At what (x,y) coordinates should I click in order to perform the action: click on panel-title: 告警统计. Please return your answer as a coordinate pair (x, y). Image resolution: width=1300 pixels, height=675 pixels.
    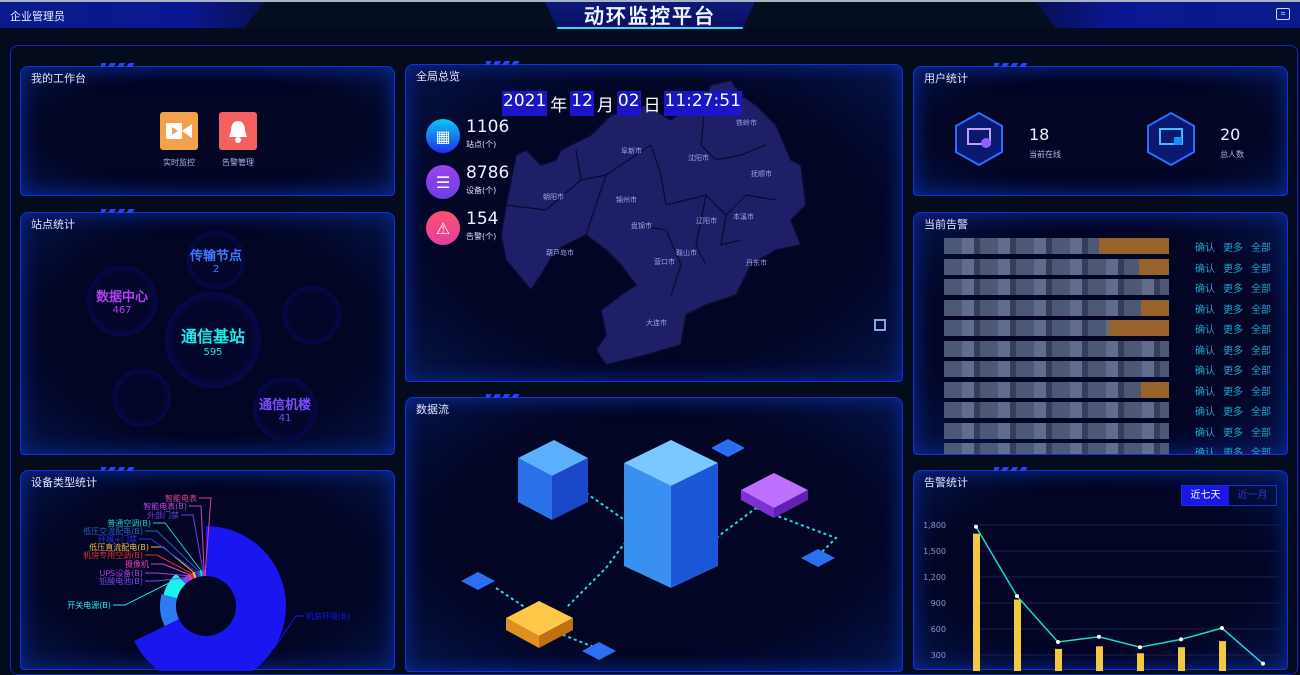
    Looking at the image, I should click on (946, 482).